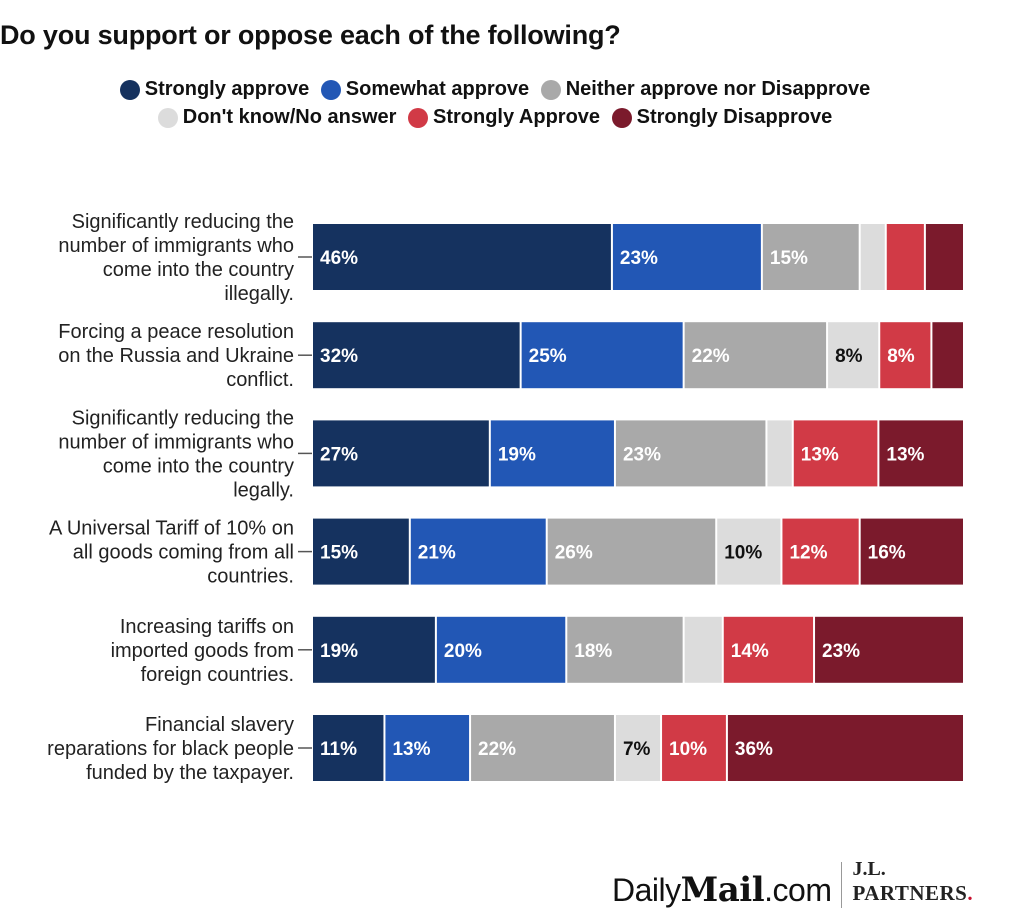  I want to click on legend-item-neither: Neither approve nor Disapprove, so click(705, 89).